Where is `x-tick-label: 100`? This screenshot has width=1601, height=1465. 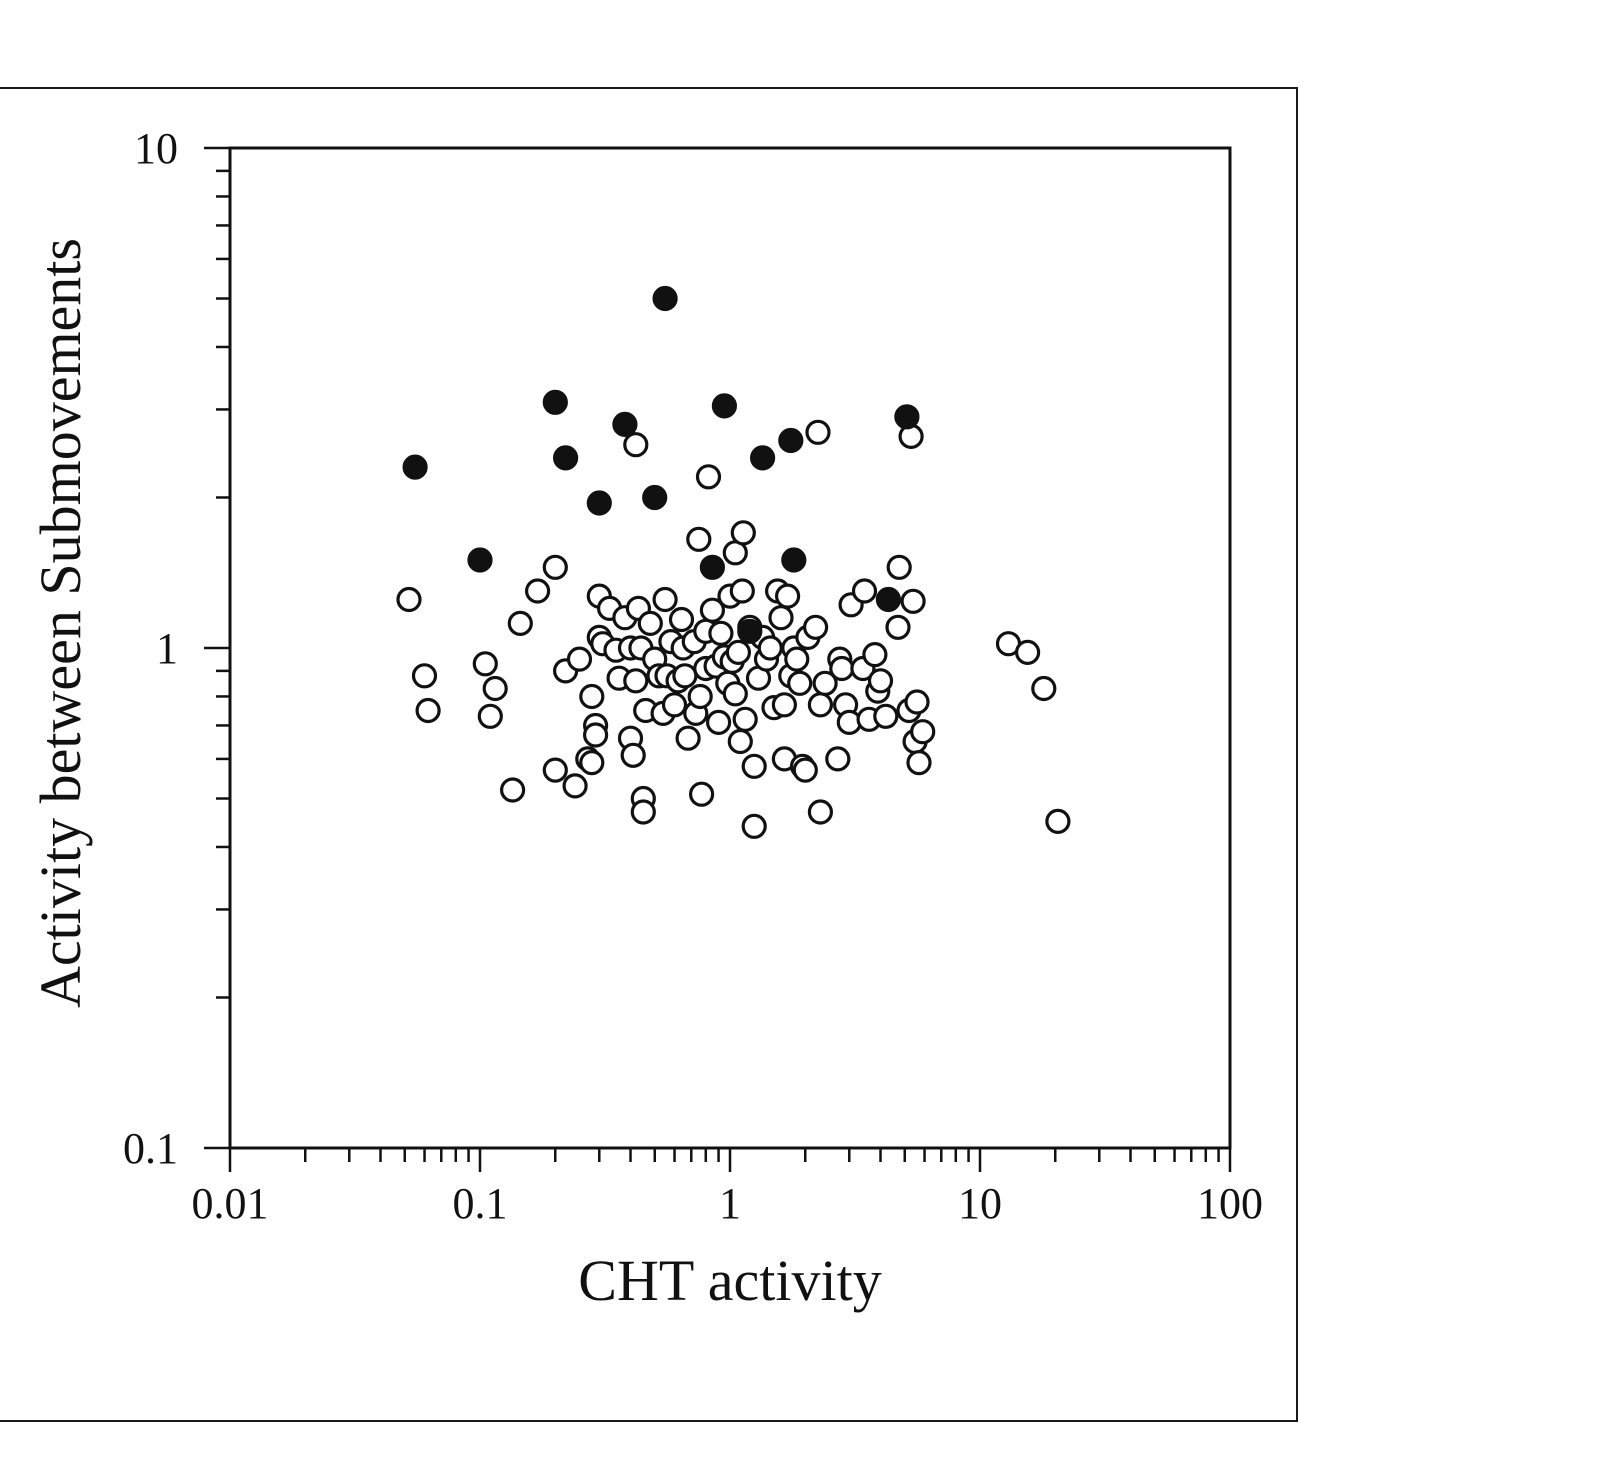 x-tick-label: 100 is located at coordinates (1230, 1203).